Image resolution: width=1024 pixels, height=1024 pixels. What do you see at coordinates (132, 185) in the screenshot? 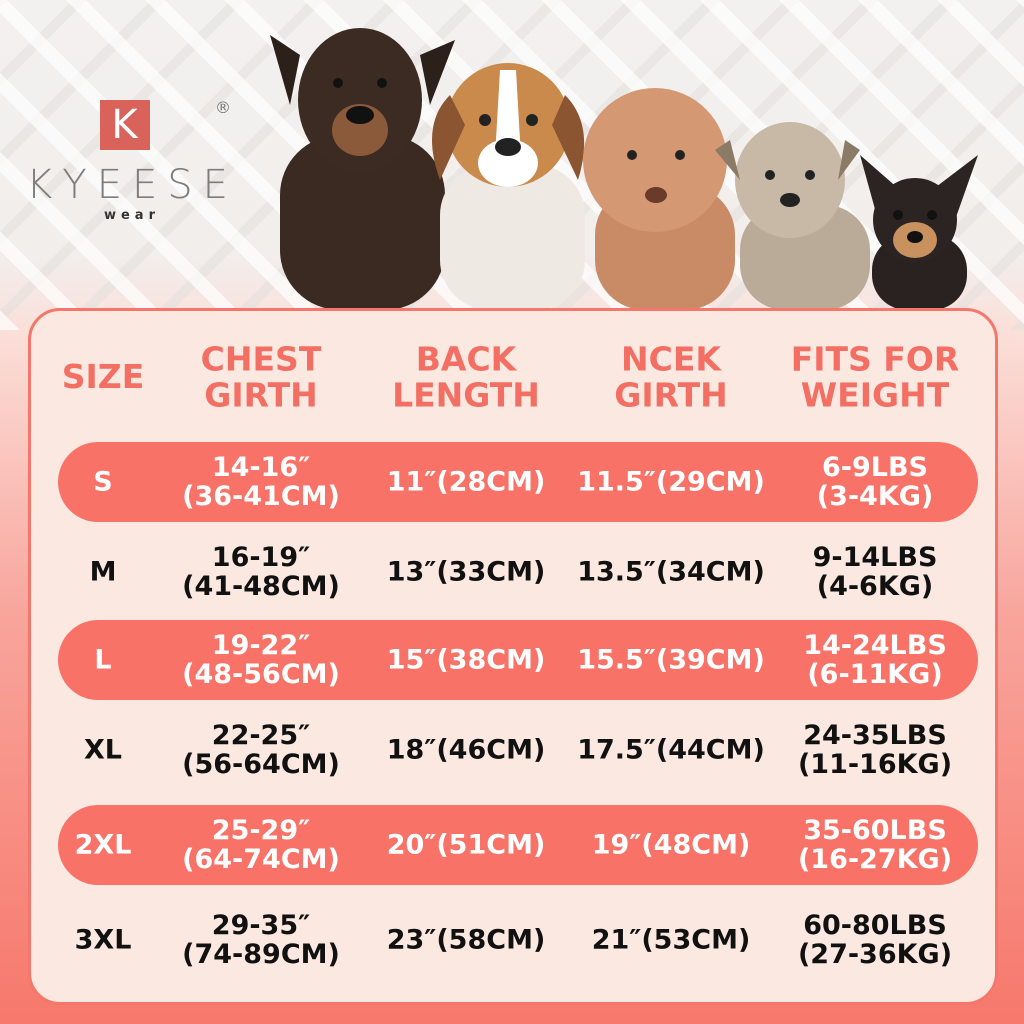
I see `brand-name: KYEESE` at bounding box center [132, 185].